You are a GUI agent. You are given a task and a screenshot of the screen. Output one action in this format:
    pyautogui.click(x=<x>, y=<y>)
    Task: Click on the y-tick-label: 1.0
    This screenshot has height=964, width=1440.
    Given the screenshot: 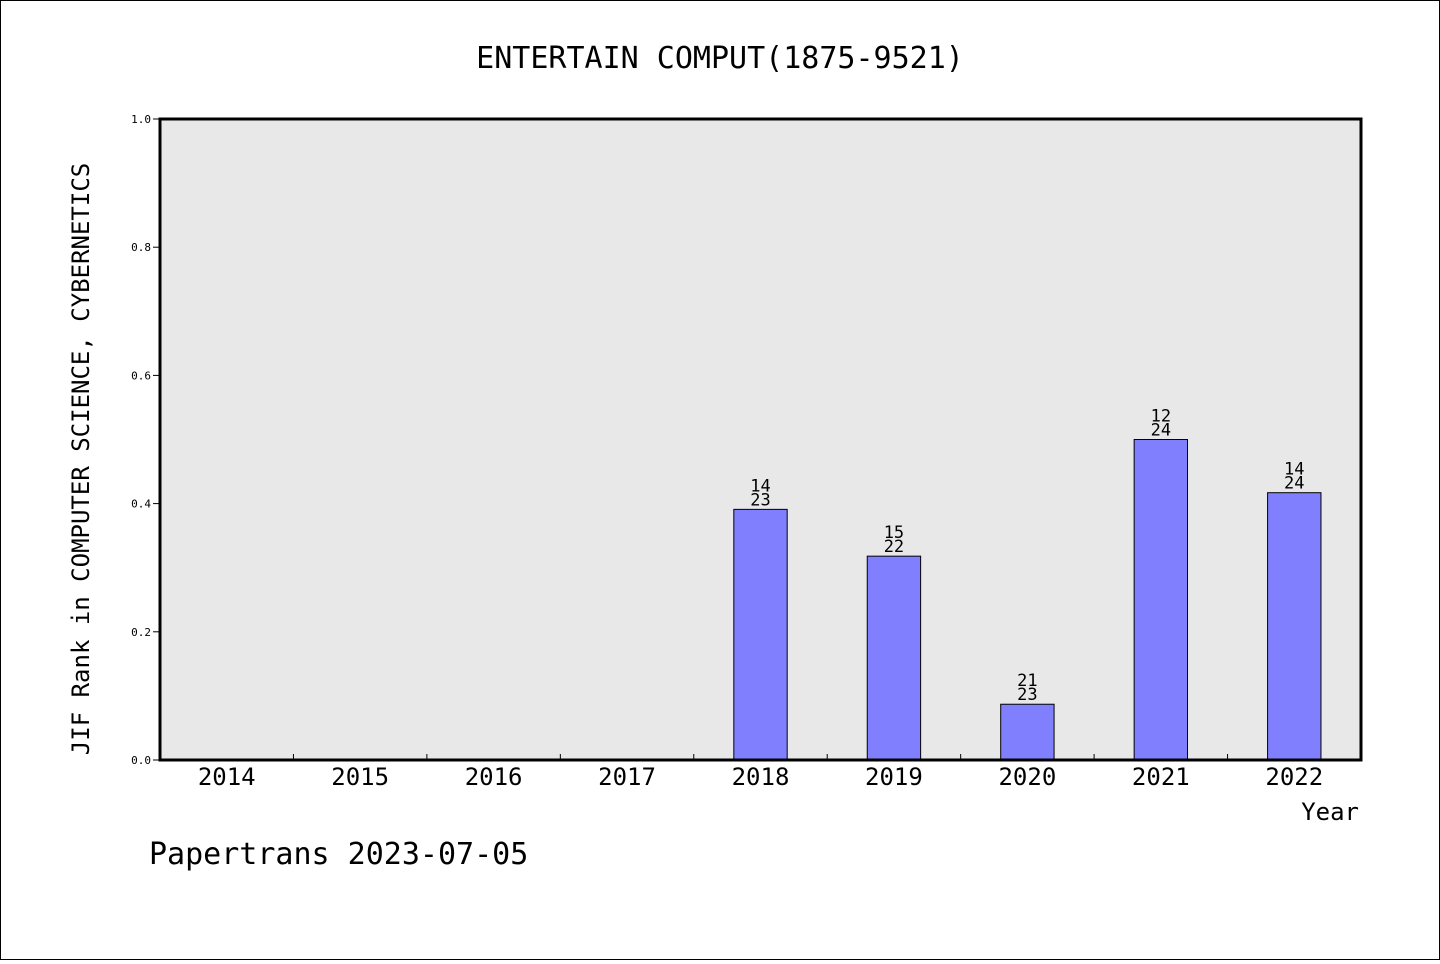 What is the action you would take?
    pyautogui.click(x=141, y=119)
    